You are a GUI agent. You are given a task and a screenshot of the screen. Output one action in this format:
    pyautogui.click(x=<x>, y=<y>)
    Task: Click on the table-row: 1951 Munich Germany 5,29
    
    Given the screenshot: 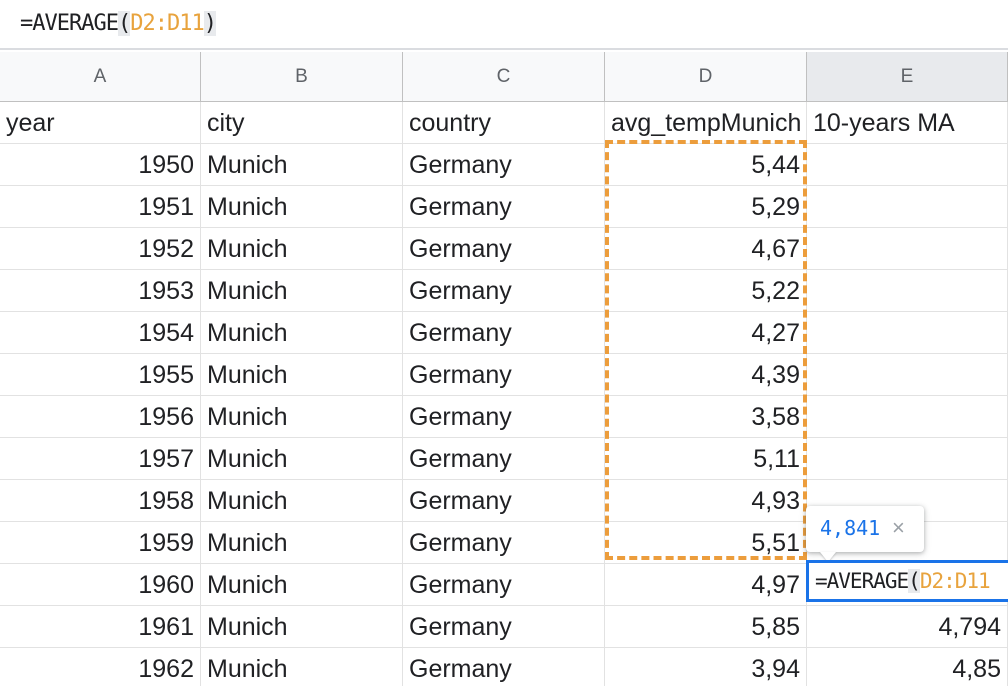 What is the action you would take?
    pyautogui.click(x=504, y=207)
    